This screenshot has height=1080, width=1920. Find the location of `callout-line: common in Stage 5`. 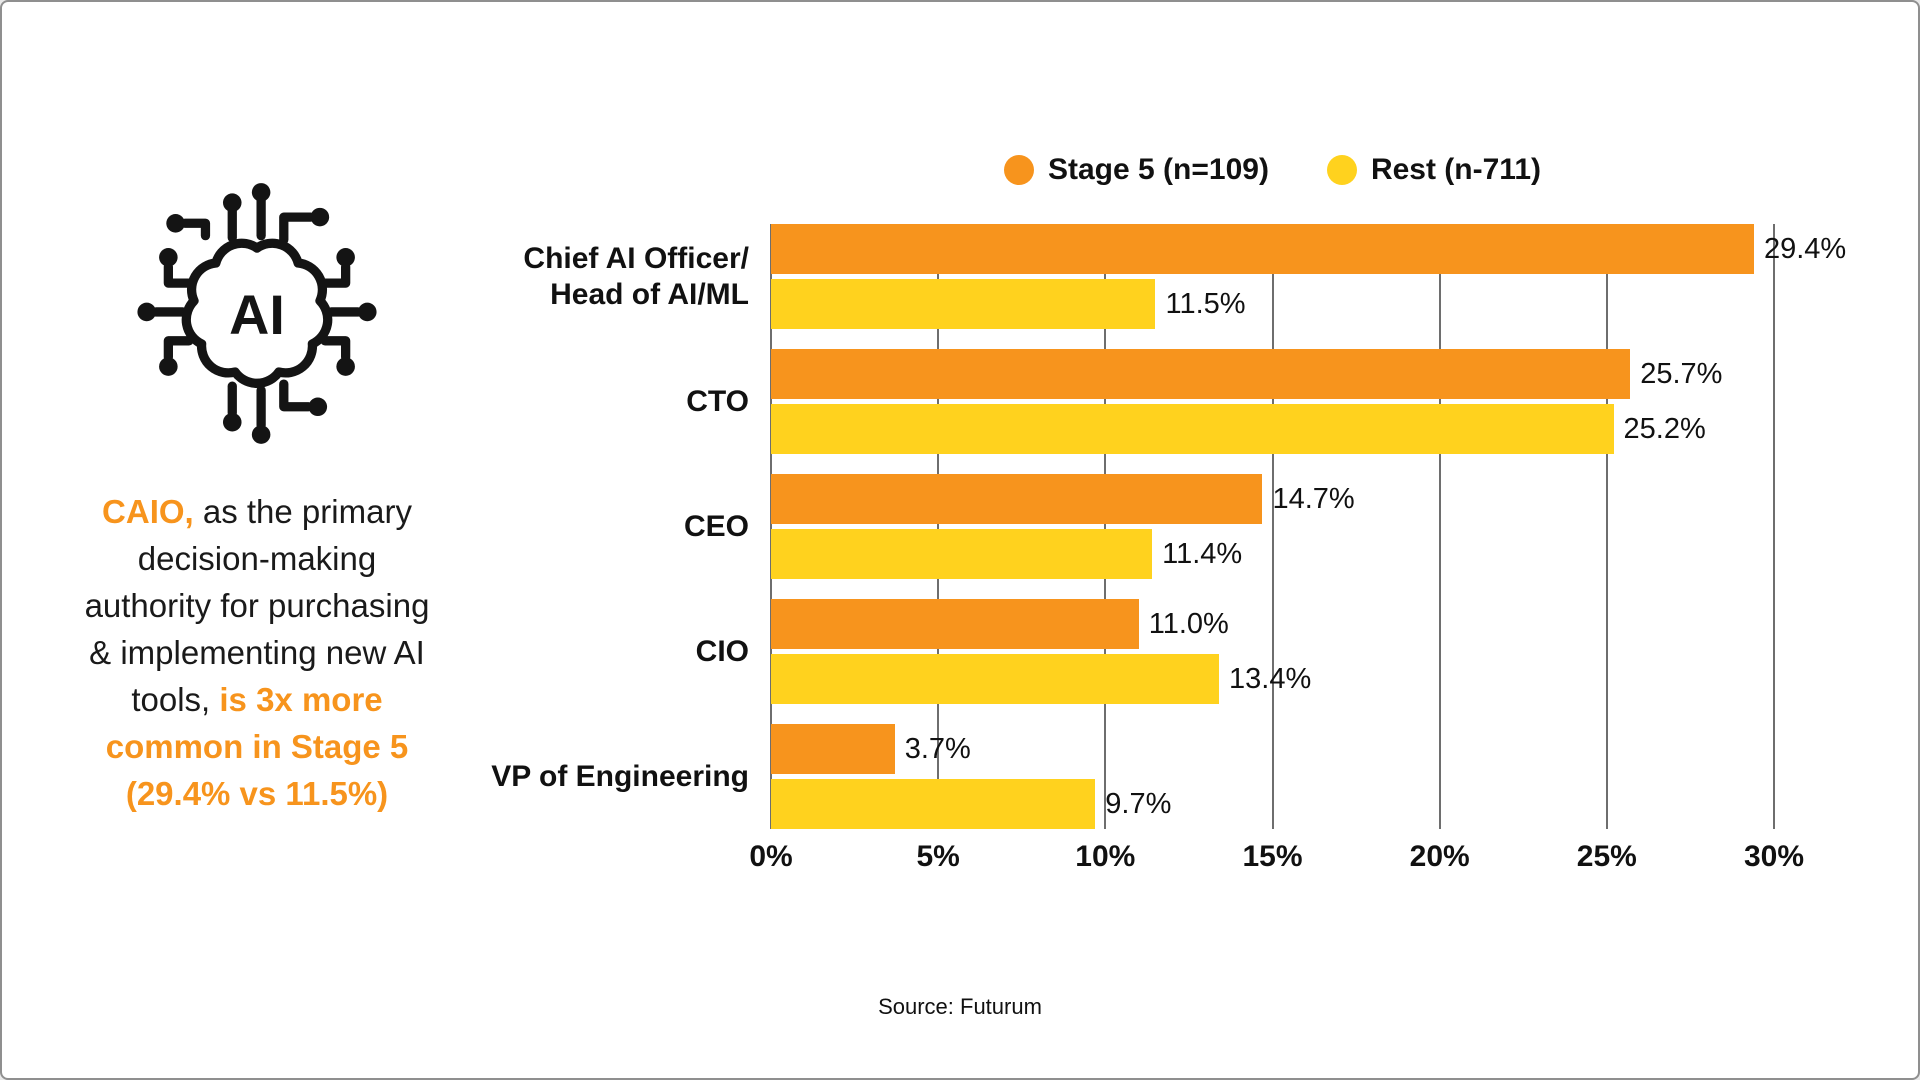

callout-line: common in Stage 5 is located at coordinates (257, 746).